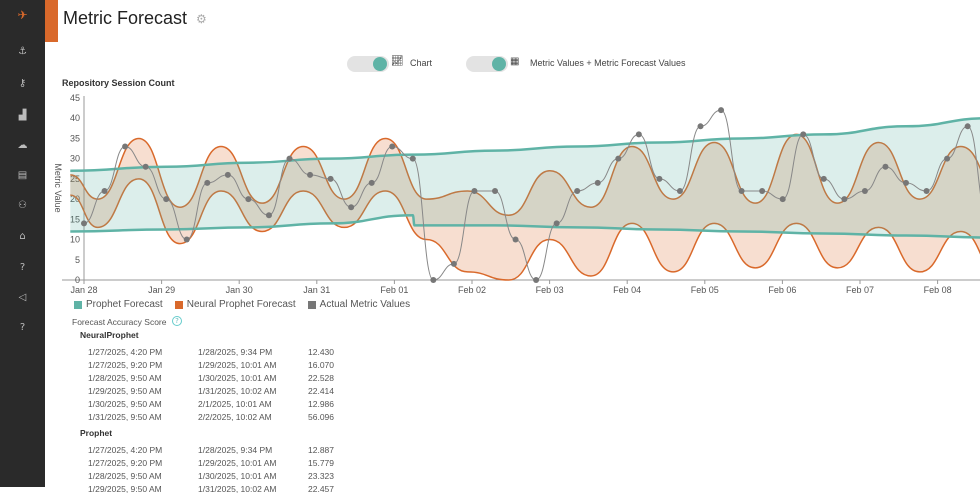  I want to click on sidebar: ✈ ⚓ ⚷ ▟ ☁ ▤ ⚇ ⌂ ? ◁ ?, so click(22, 243).